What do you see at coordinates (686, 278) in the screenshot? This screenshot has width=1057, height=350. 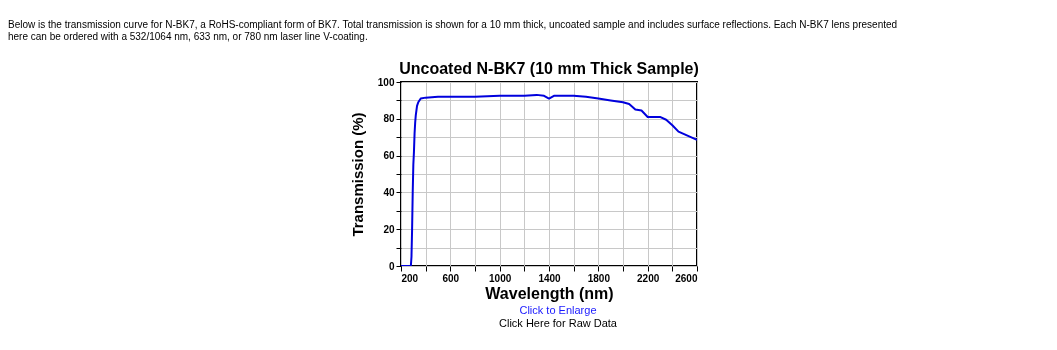 I see `x-tick-label: 2600` at bounding box center [686, 278].